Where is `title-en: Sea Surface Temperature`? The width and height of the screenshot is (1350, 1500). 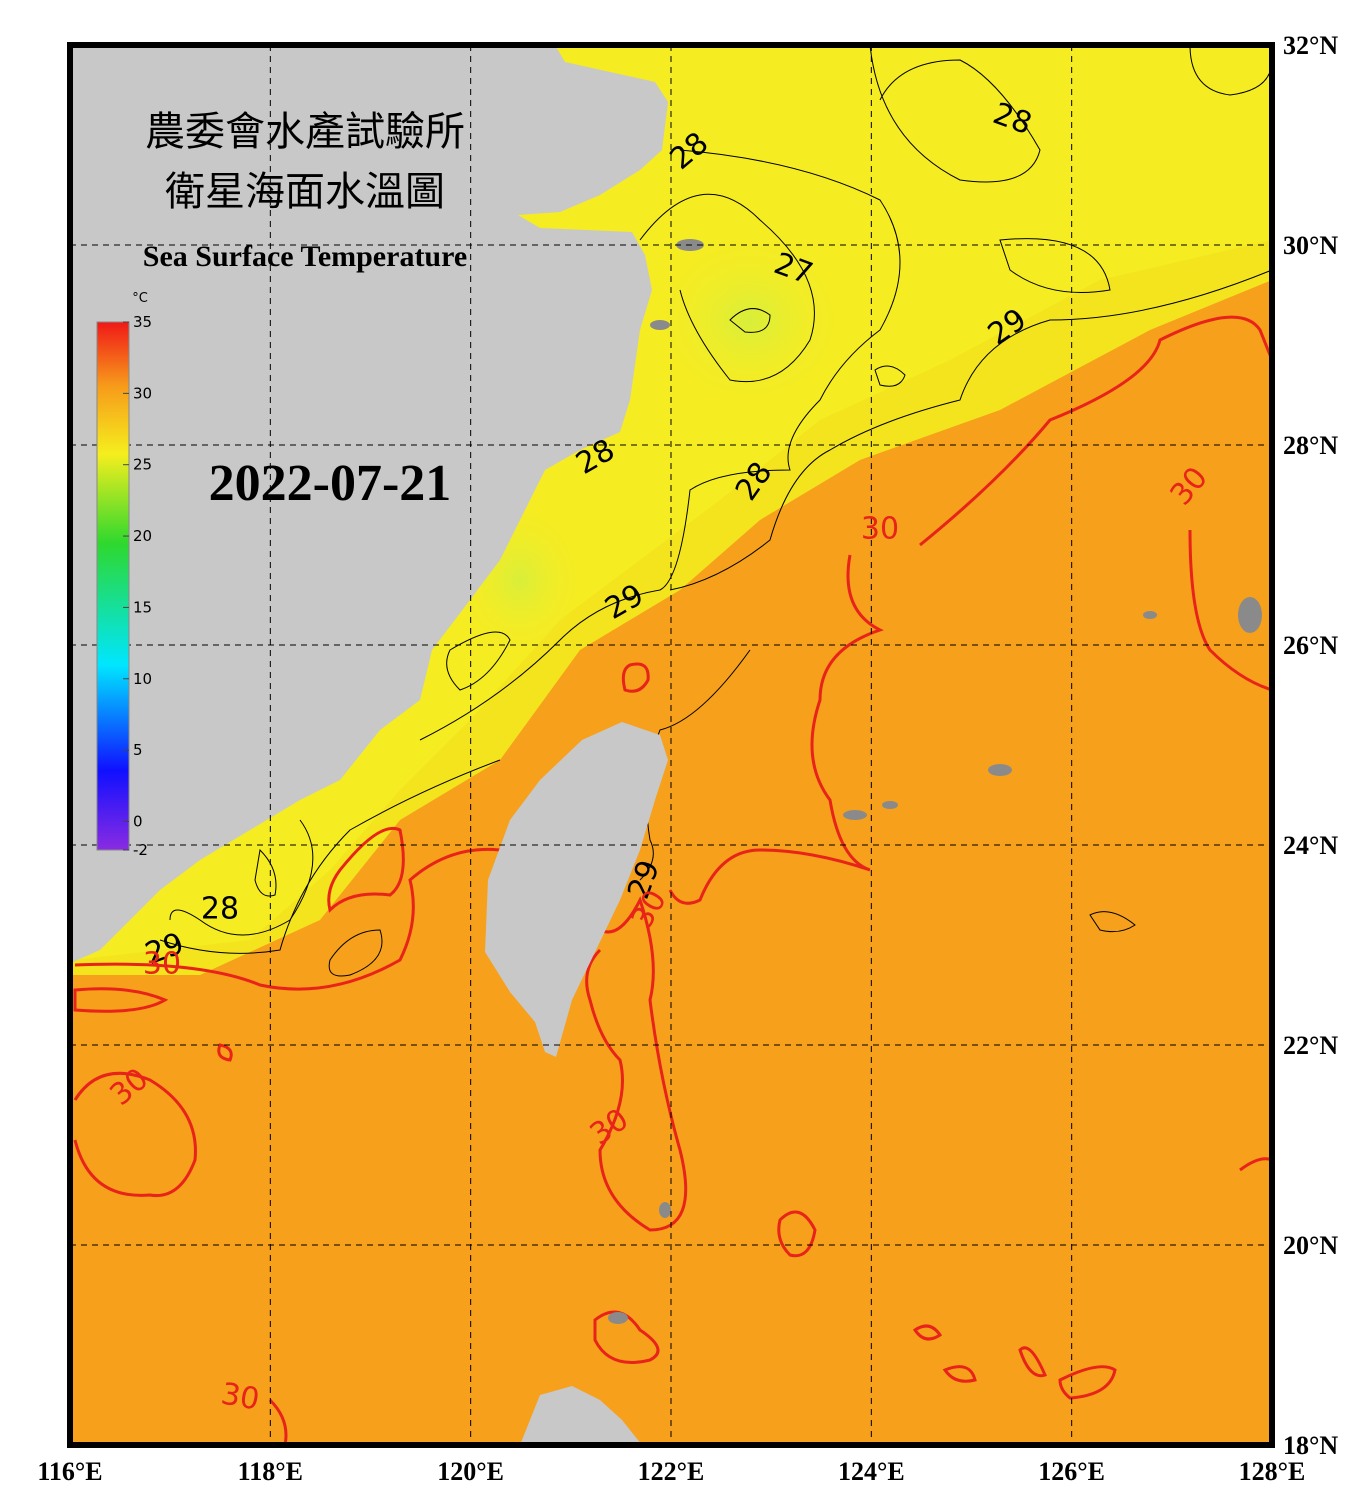 title-en: Sea Surface Temperature is located at coordinates (305, 256).